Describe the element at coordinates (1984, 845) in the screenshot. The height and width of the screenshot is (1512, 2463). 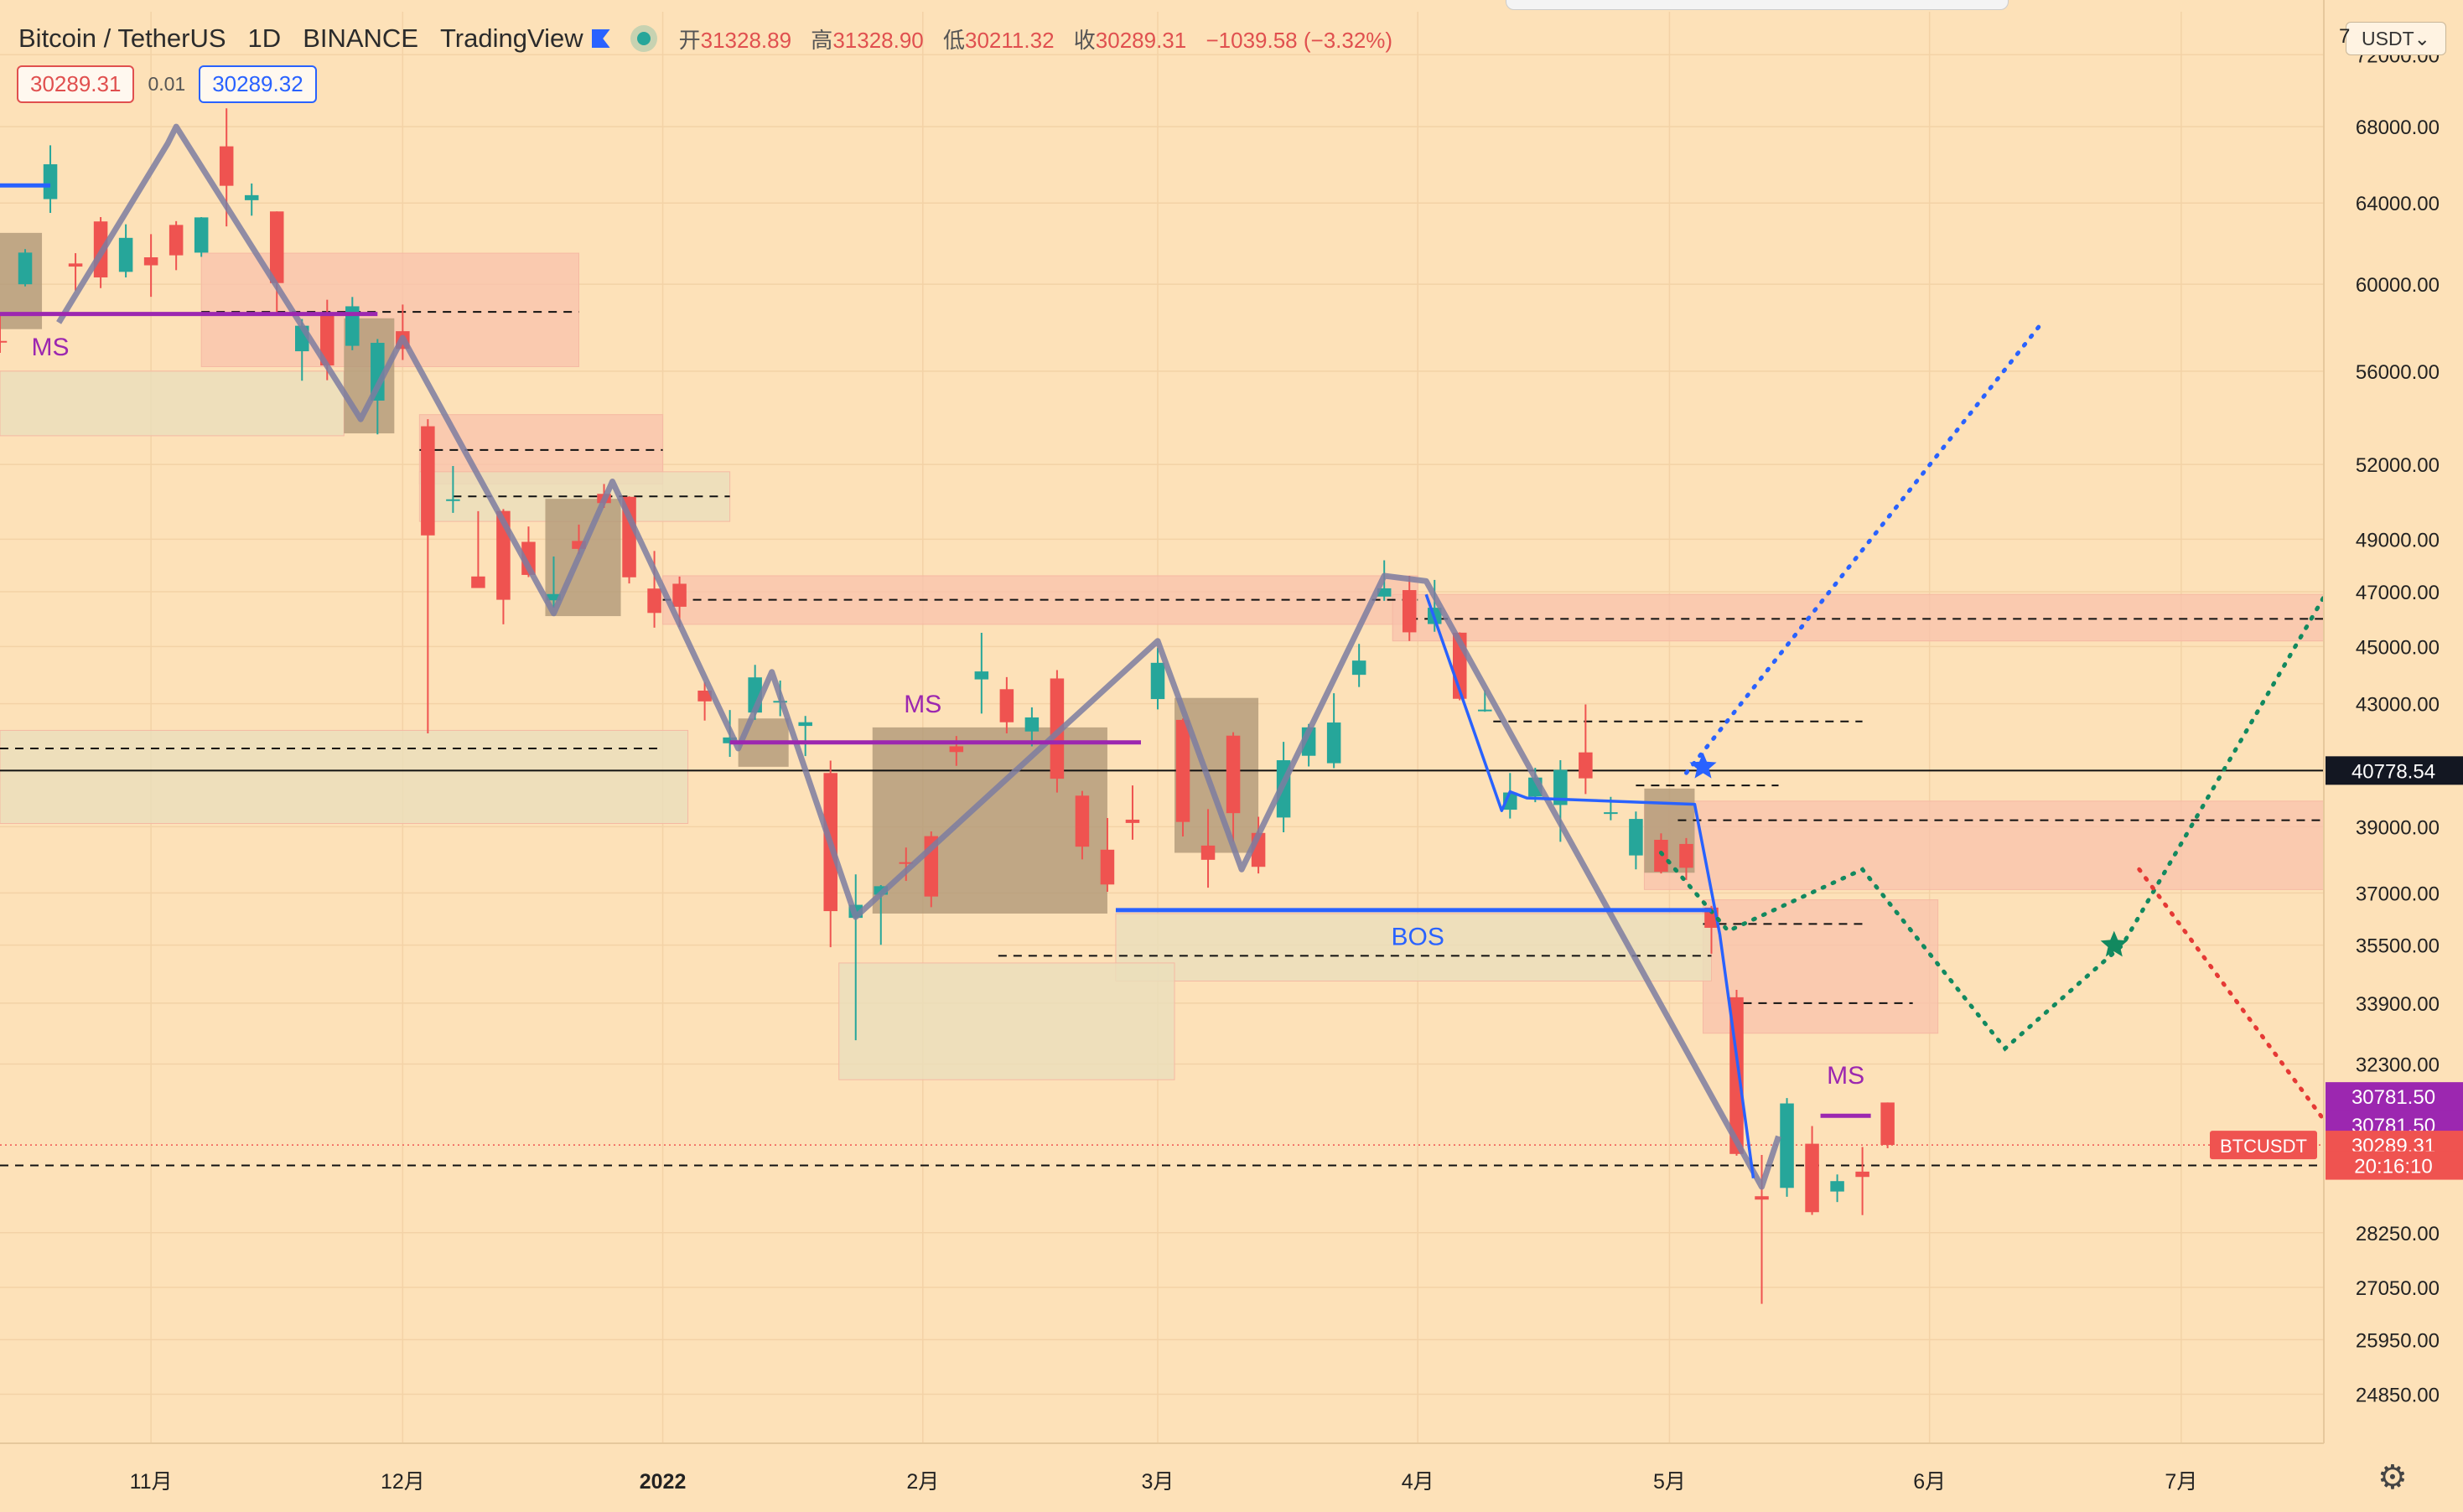
I see `zone-supply` at that location.